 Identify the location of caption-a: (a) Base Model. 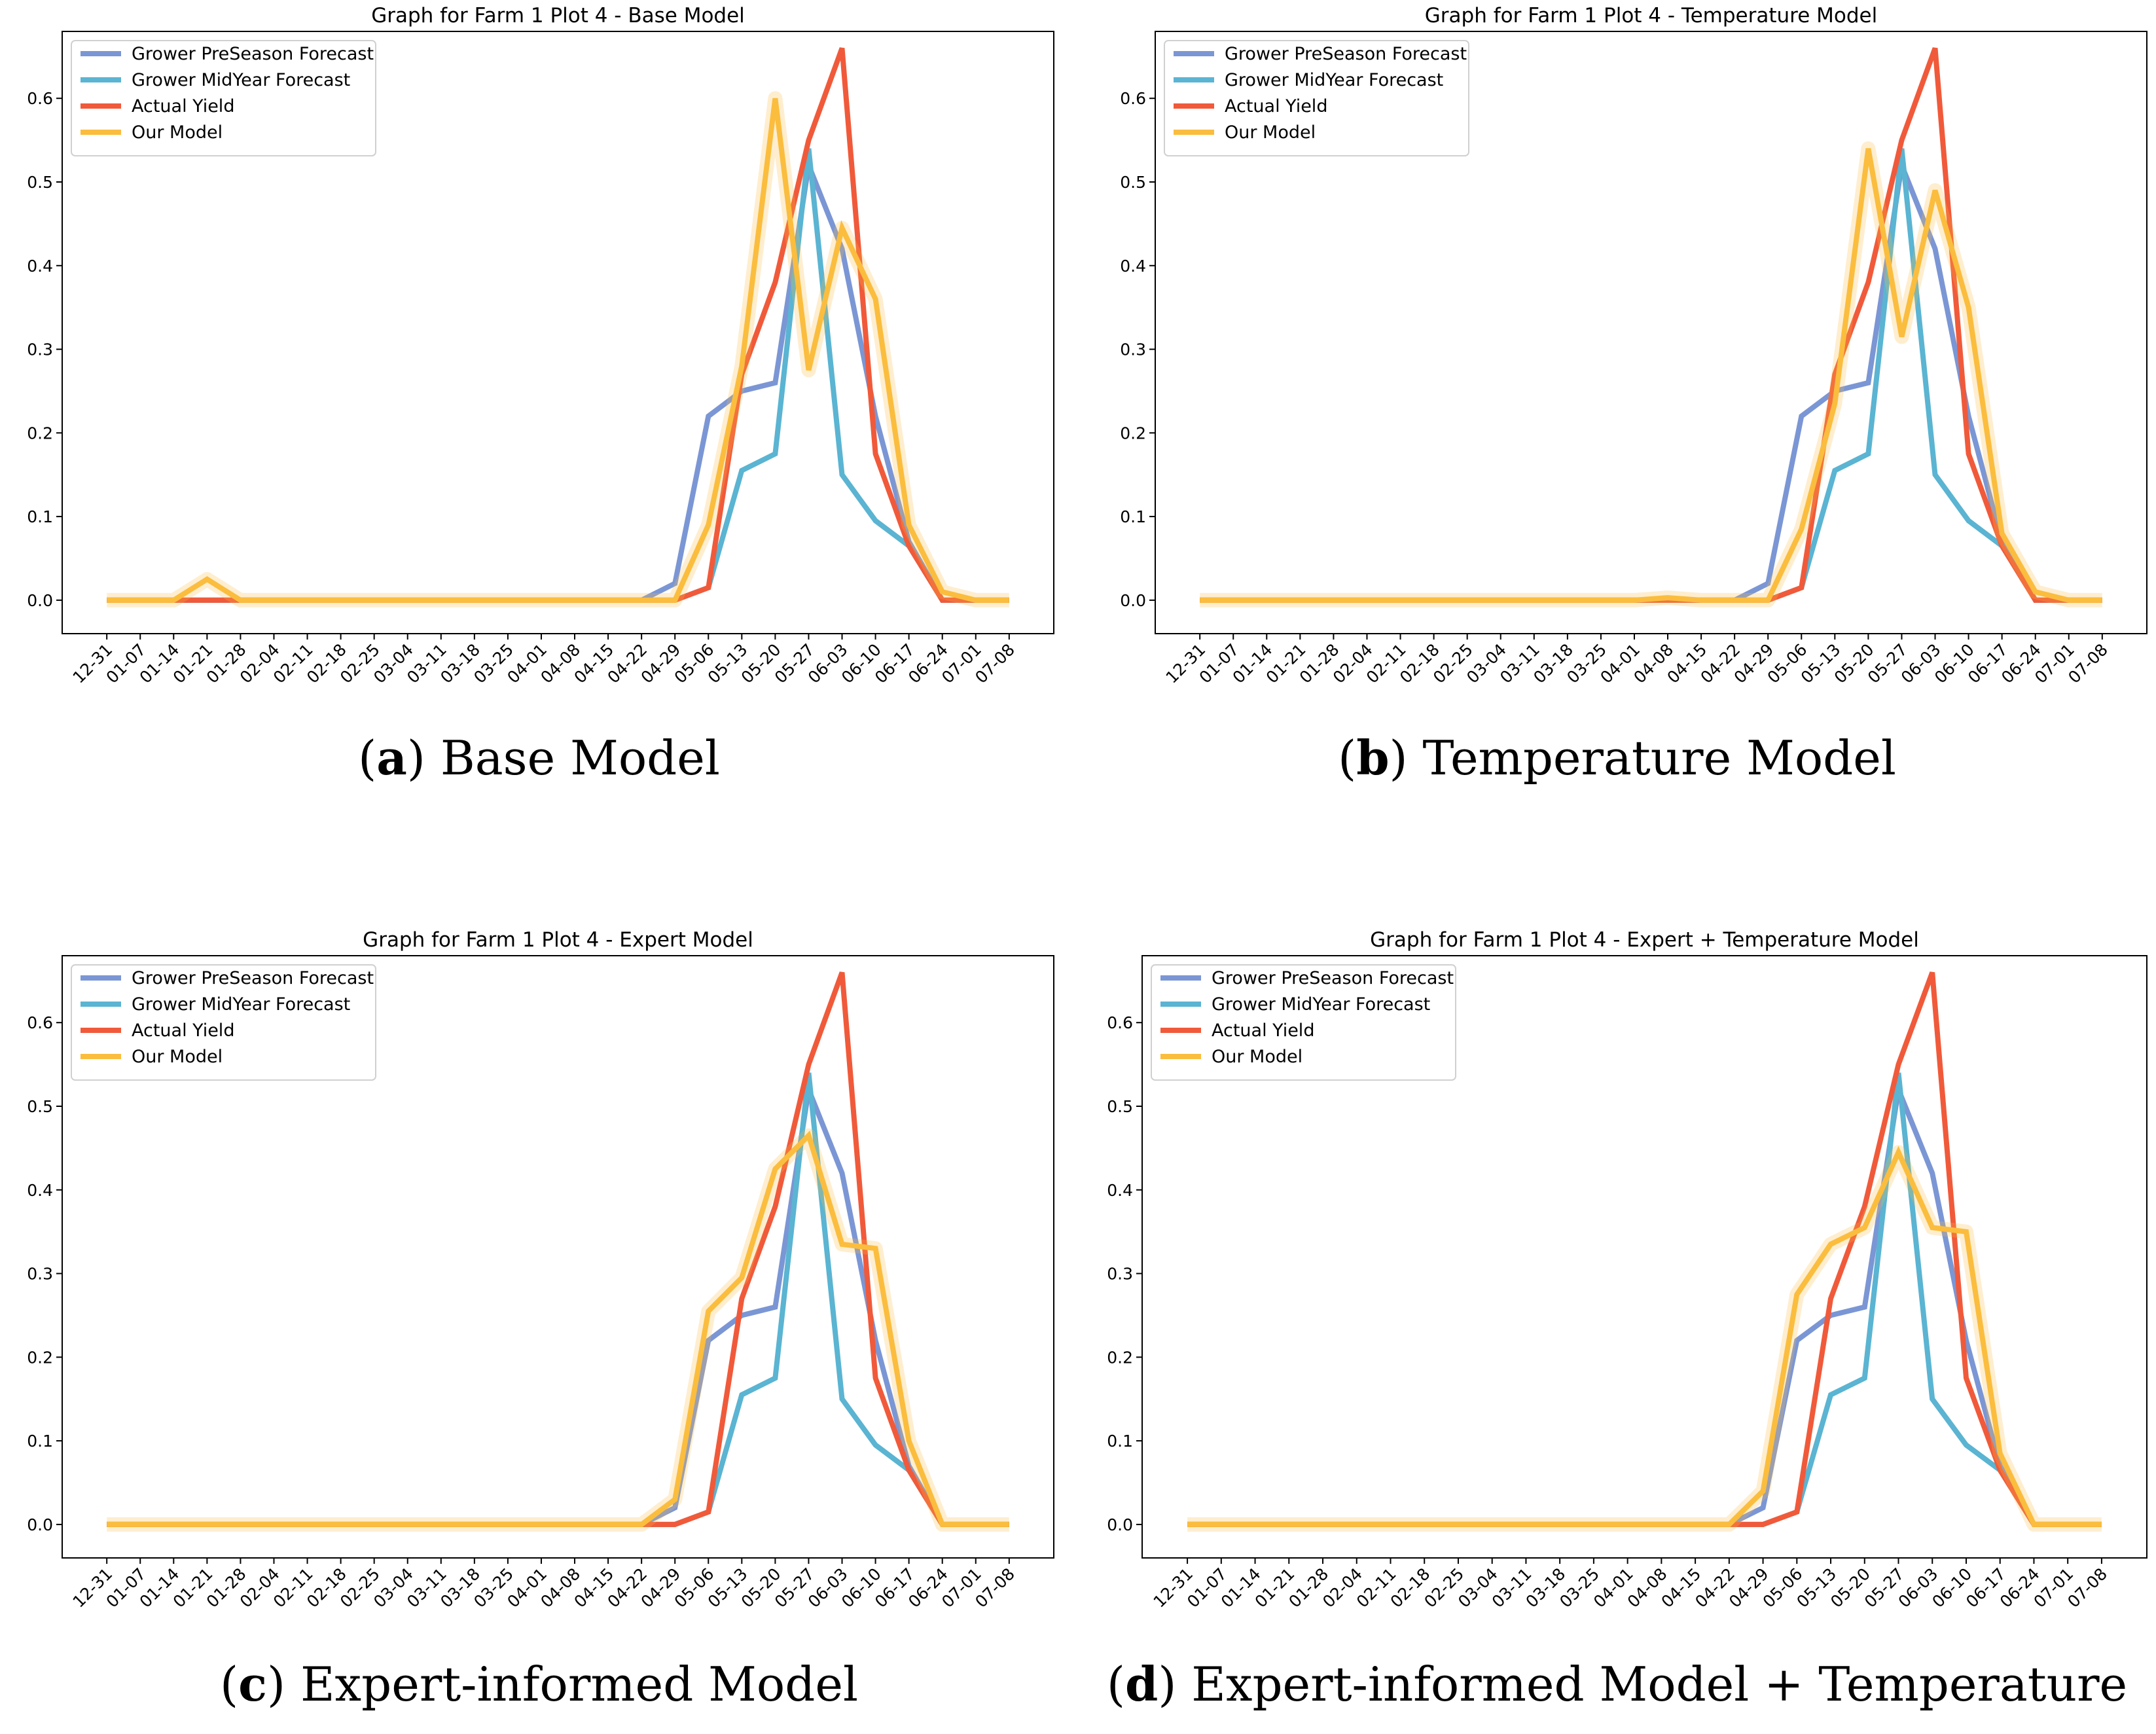
(539, 758).